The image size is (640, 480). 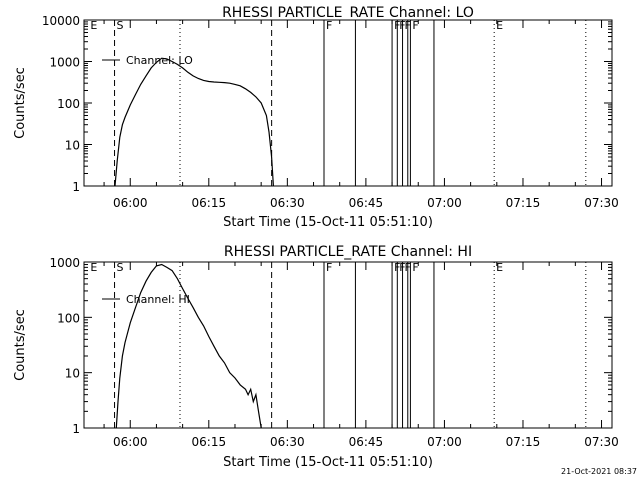 What do you see at coordinates (348, 13) in the screenshot?
I see `chart-title: RHESSI PARTICLE_RATE Channel: LO` at bounding box center [348, 13].